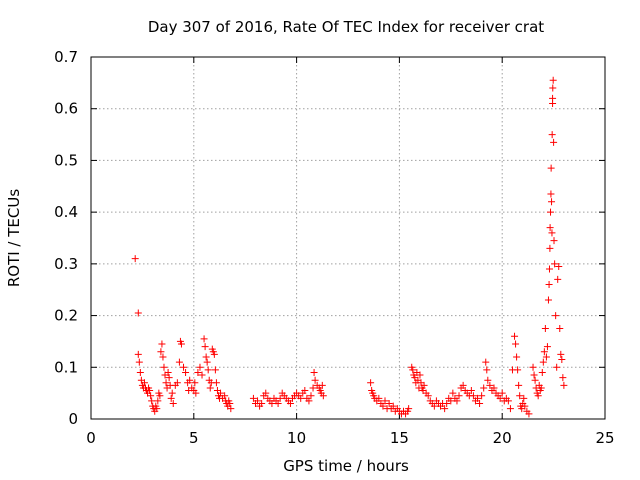 This screenshot has width=640, height=480. What do you see at coordinates (66, 57) in the screenshot?
I see `y-tick-label: 0.7` at bounding box center [66, 57].